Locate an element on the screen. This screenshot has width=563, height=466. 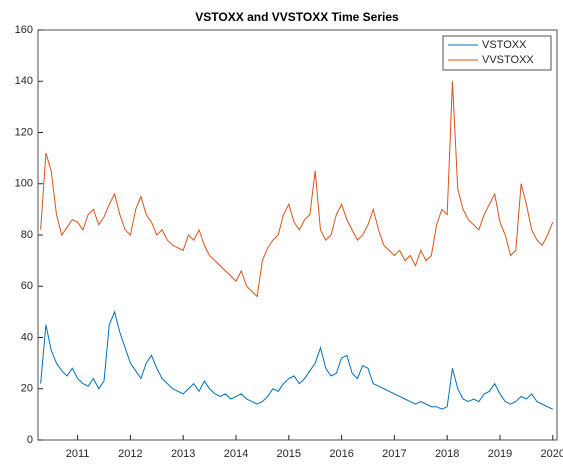
y-tick-label: 60 is located at coordinates (27, 286).